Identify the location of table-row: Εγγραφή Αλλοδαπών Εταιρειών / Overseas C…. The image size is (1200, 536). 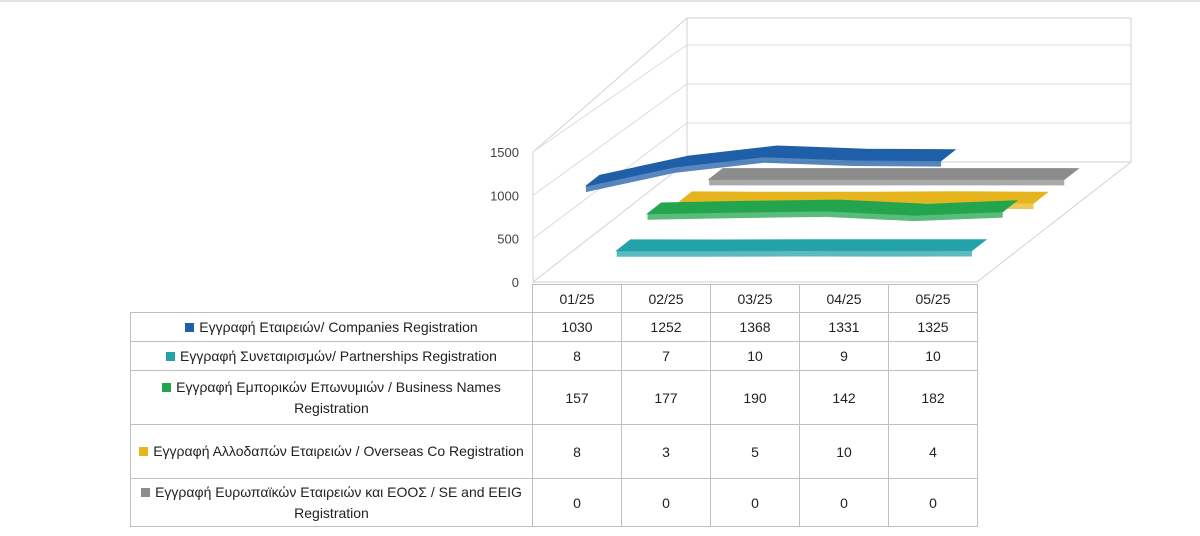
(554, 451).